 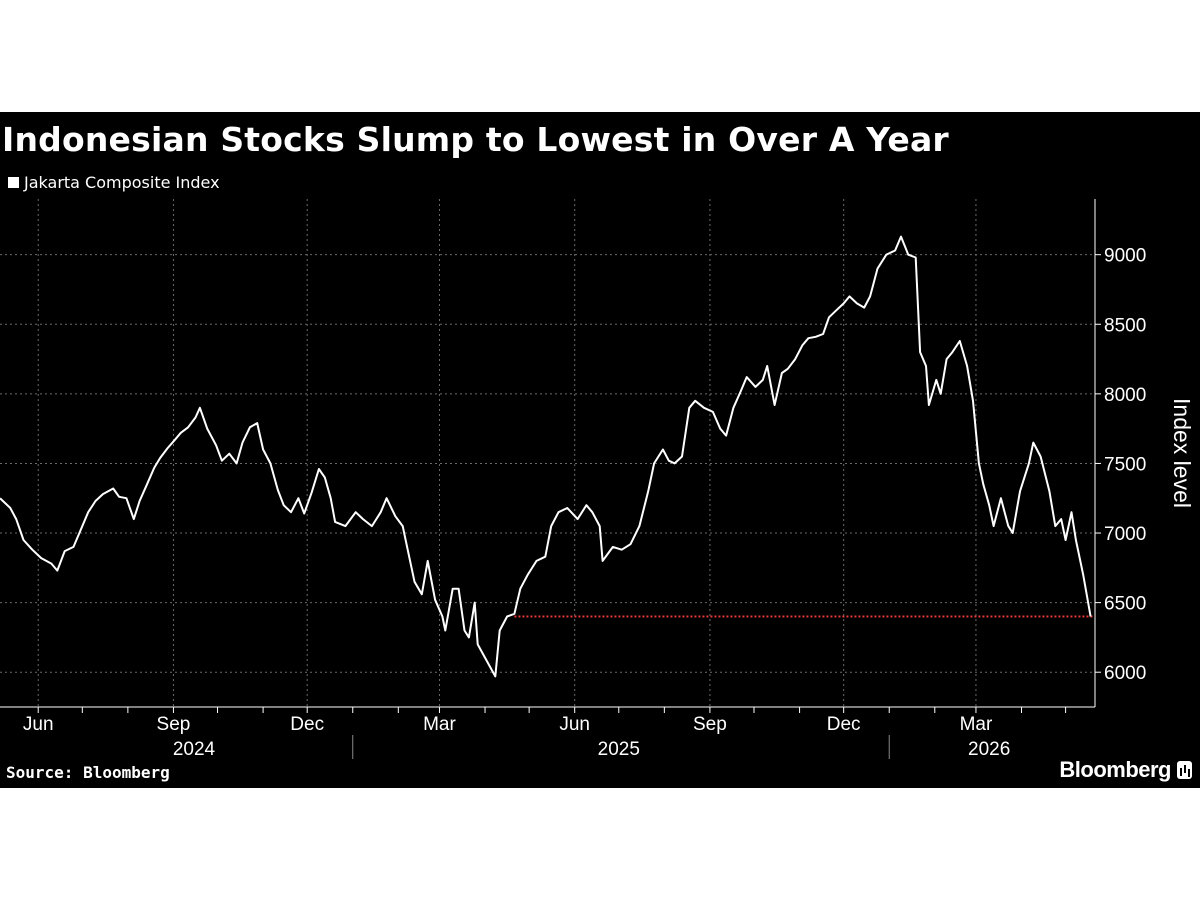 I want to click on y-tick-label: 8500, so click(x=1125, y=325).